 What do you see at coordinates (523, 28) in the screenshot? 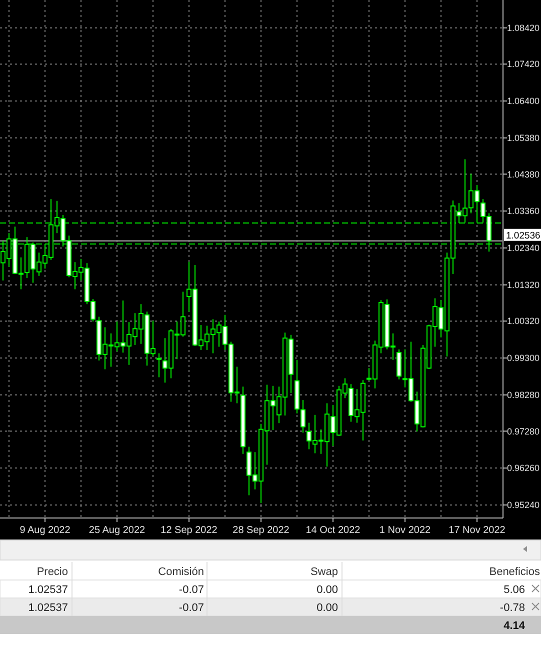
I see `y-tick-label: 1.08420` at bounding box center [523, 28].